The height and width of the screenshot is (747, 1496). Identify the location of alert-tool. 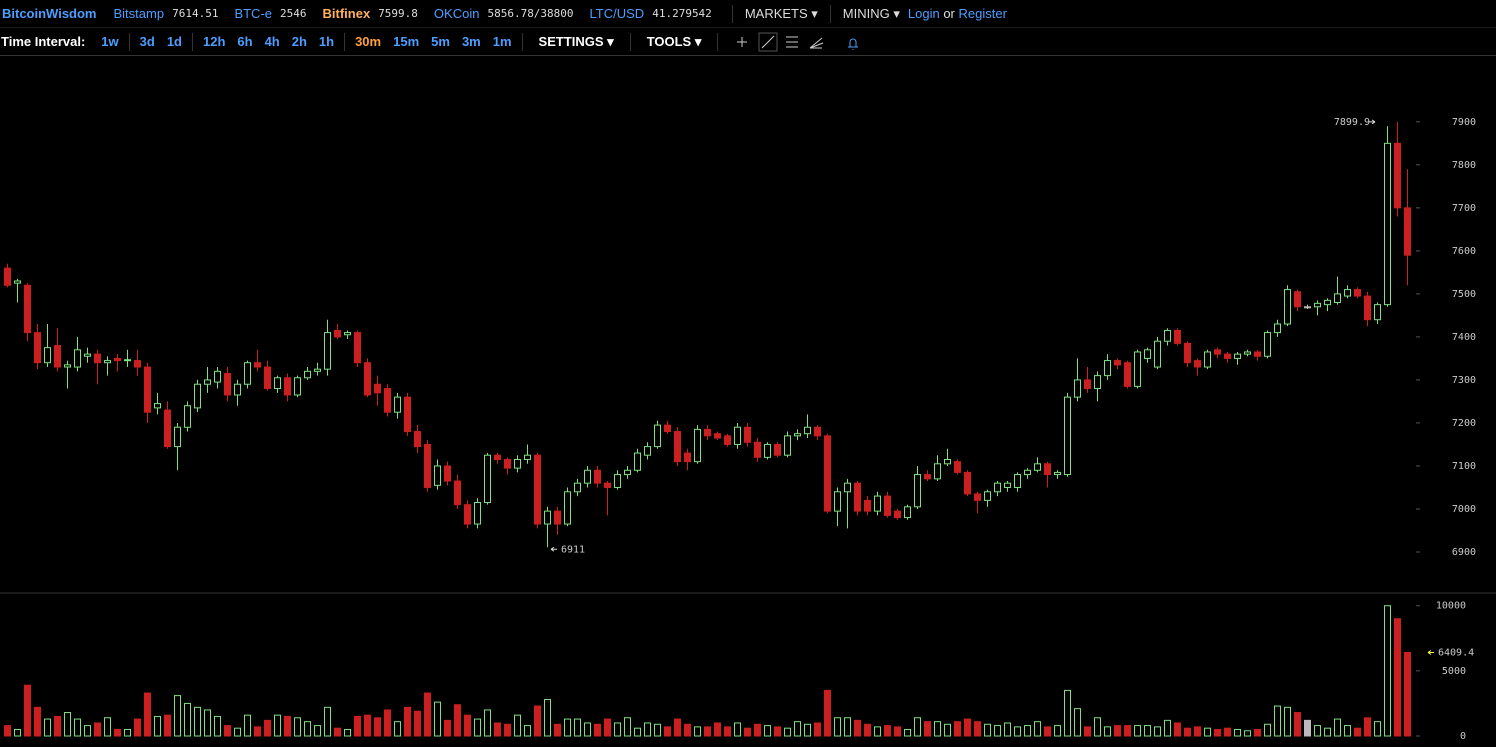
(853, 44).